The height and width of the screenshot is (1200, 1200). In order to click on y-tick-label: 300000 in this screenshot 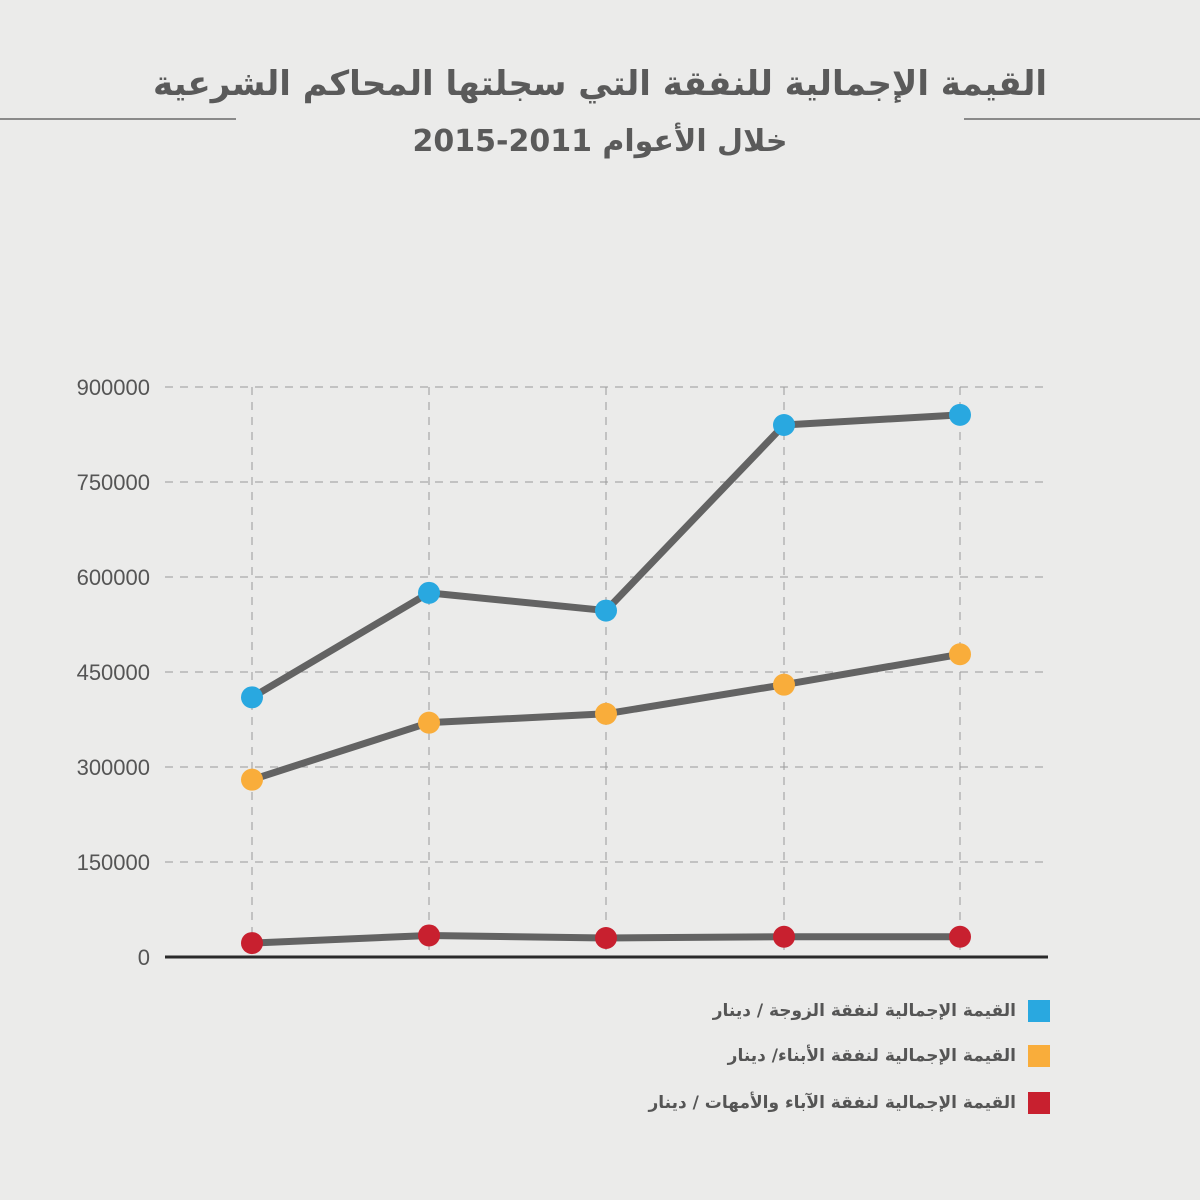, I will do `click(113, 767)`.